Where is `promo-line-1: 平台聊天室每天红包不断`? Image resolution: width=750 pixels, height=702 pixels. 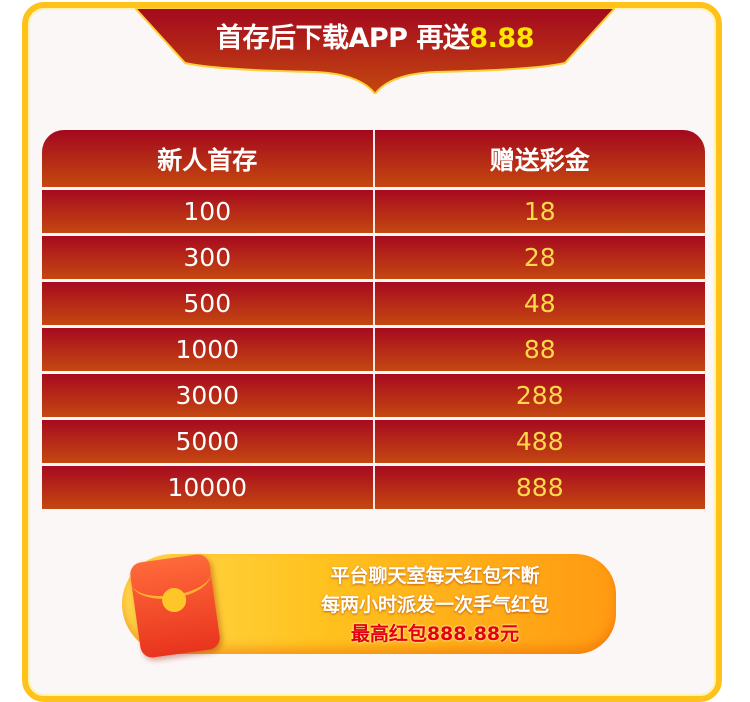
promo-line-1: 平台聊天室每天红包不断 is located at coordinates (435, 576).